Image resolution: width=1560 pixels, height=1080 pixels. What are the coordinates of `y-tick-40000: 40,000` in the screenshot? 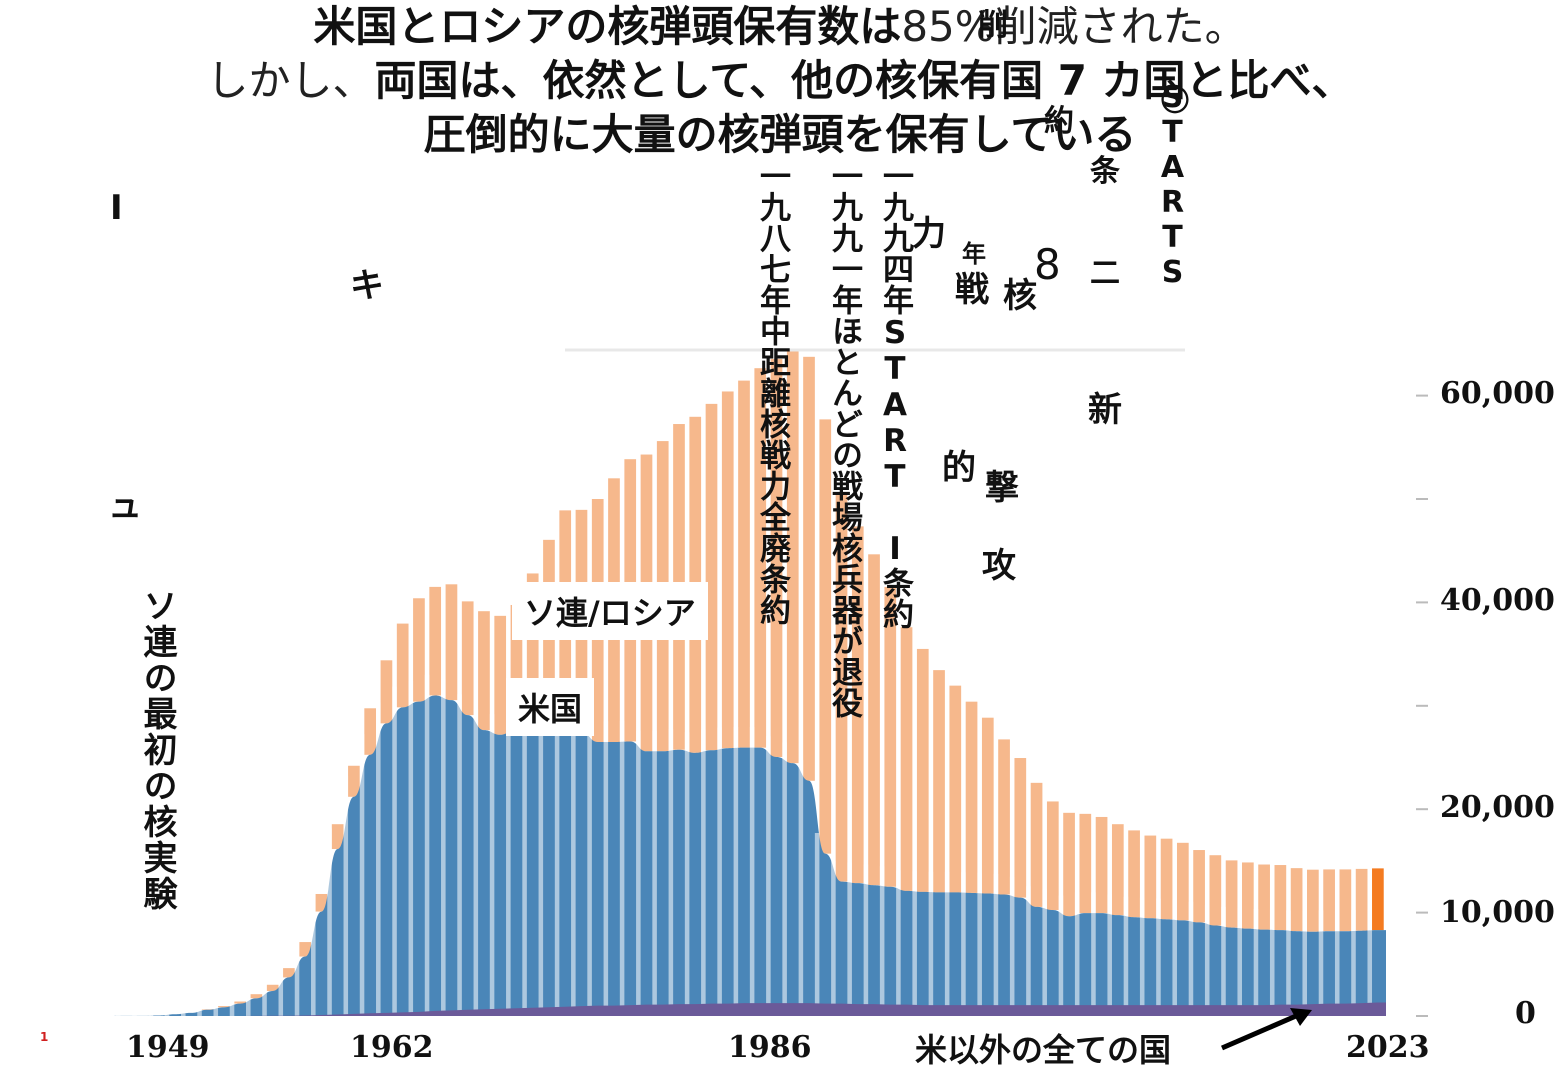 It's located at (1497, 600).